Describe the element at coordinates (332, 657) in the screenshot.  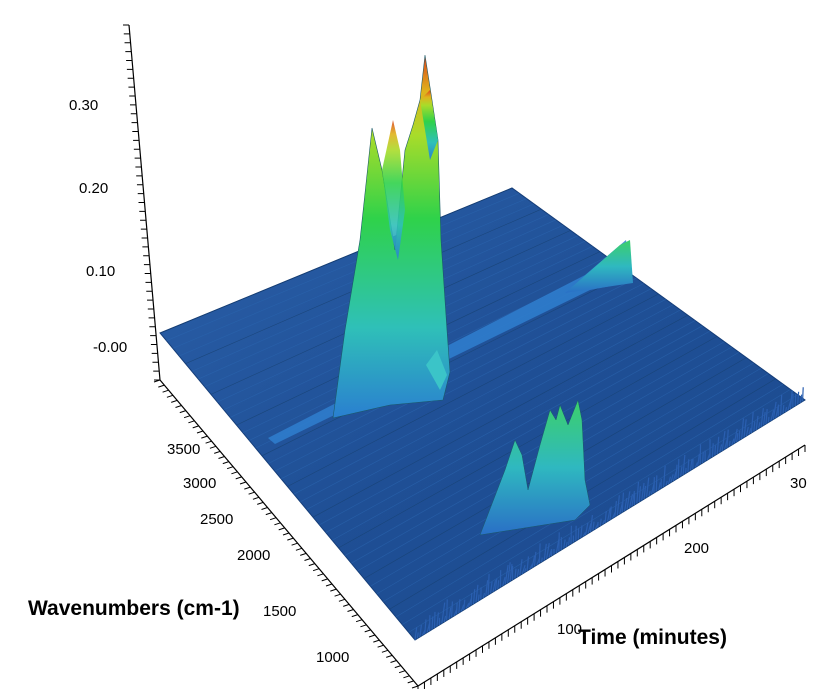
I see `wavenumber-tick-label: 1000` at that location.